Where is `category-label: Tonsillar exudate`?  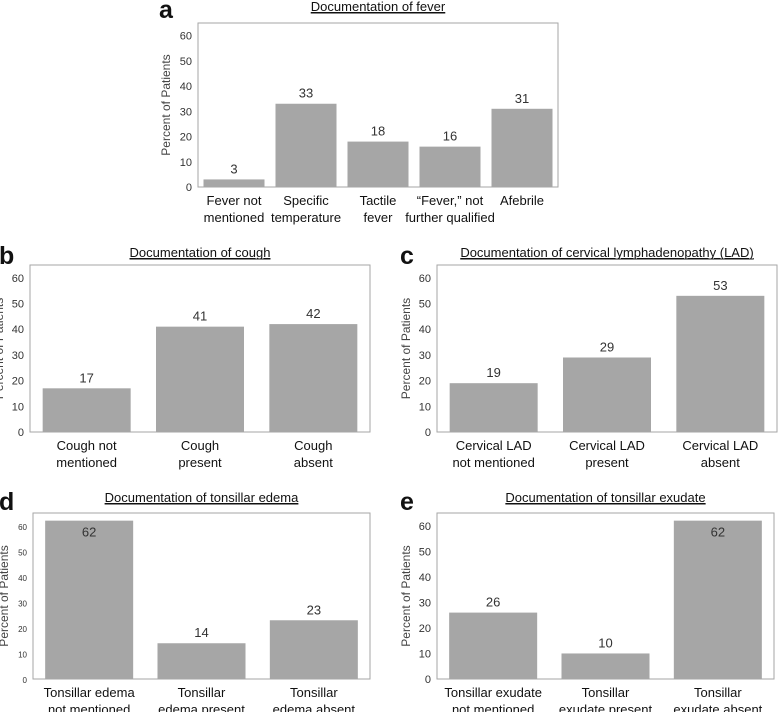
category-label: Tonsillar exudate is located at coordinates (493, 692).